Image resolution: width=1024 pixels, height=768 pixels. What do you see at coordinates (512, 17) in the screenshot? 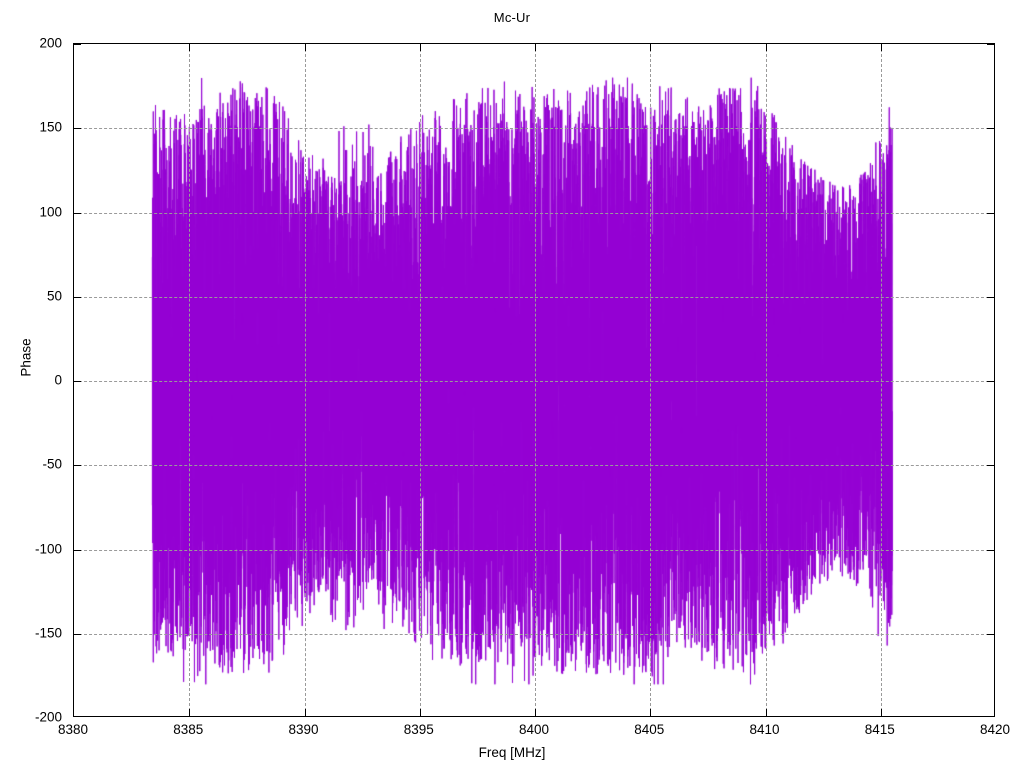
I see `chart-title: Mc-Ur` at bounding box center [512, 17].